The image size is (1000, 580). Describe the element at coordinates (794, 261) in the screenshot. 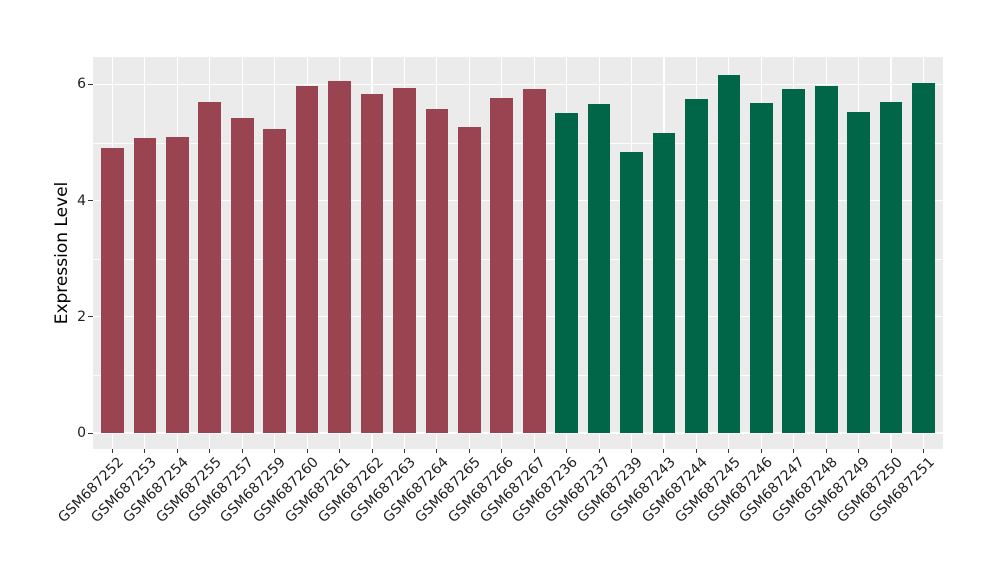

I see `bar-GSM687247` at that location.